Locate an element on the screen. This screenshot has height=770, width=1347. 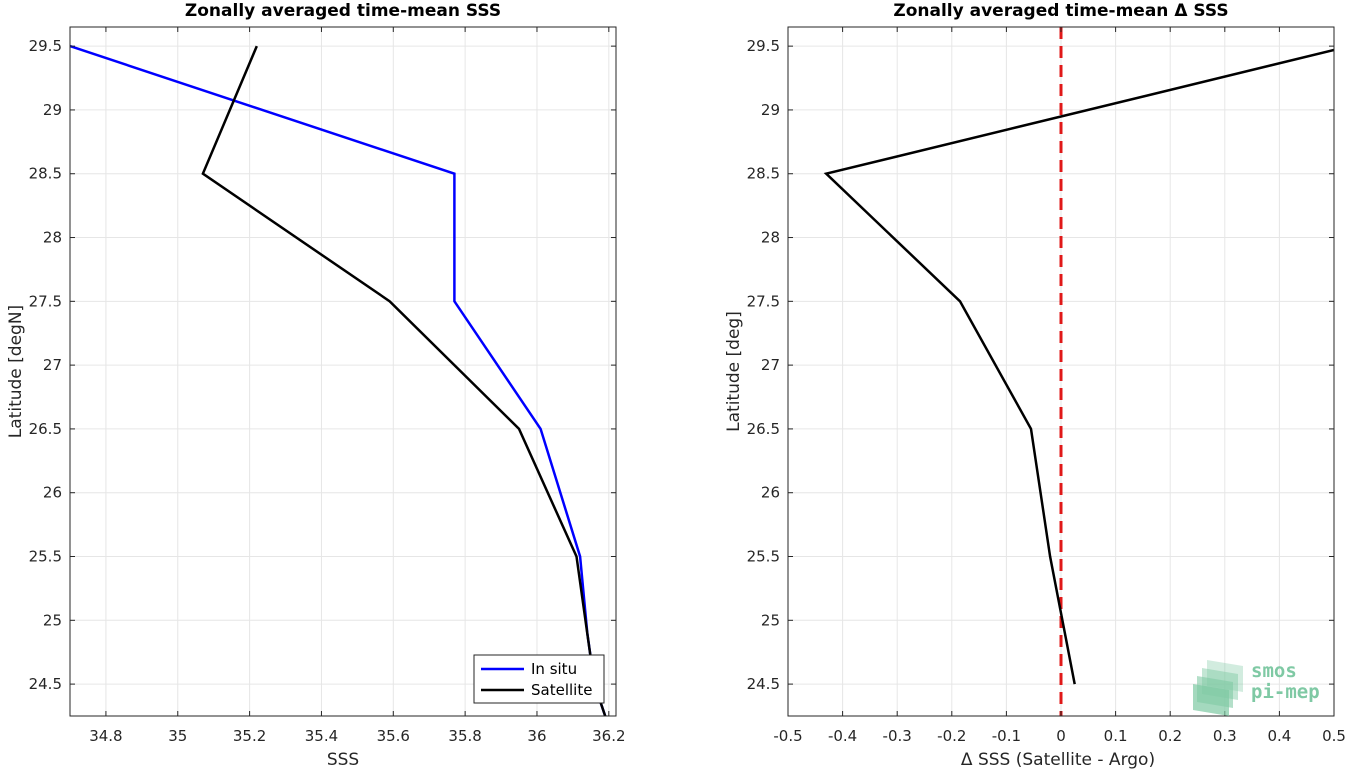
chart-title: Zonally averaged time-mean Δ SSS is located at coordinates (1060, 11).